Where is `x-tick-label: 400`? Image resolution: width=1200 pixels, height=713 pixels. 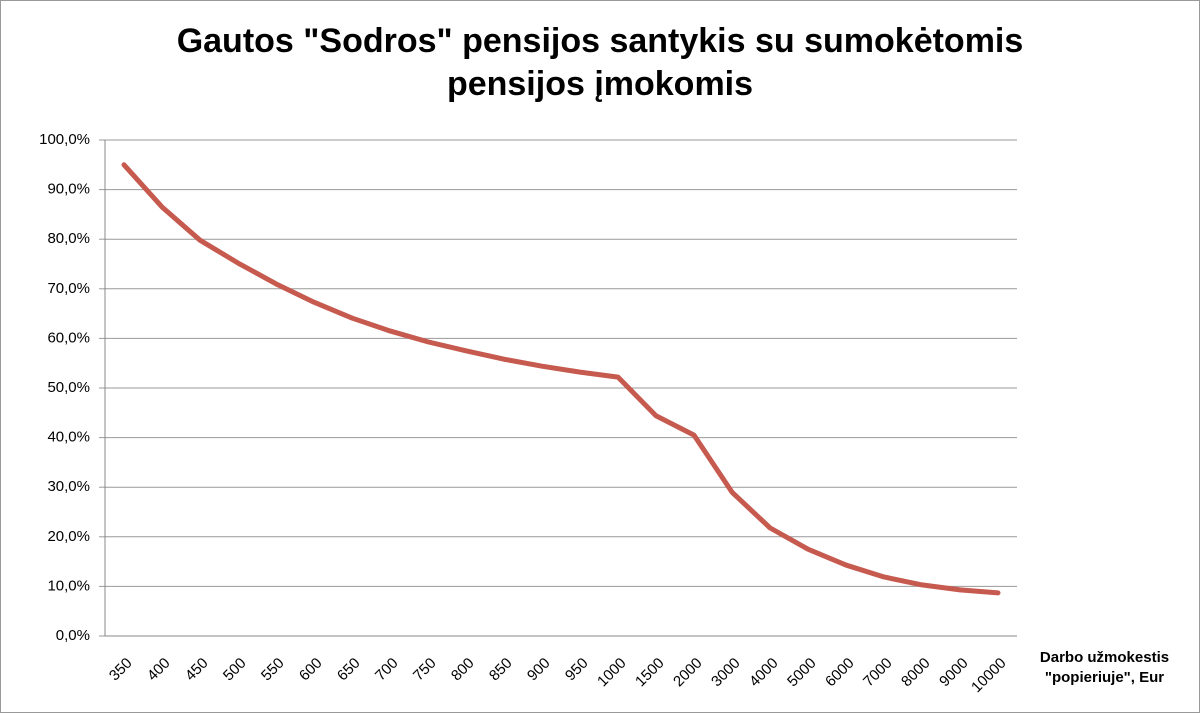
x-tick-label: 400 is located at coordinates (159, 670).